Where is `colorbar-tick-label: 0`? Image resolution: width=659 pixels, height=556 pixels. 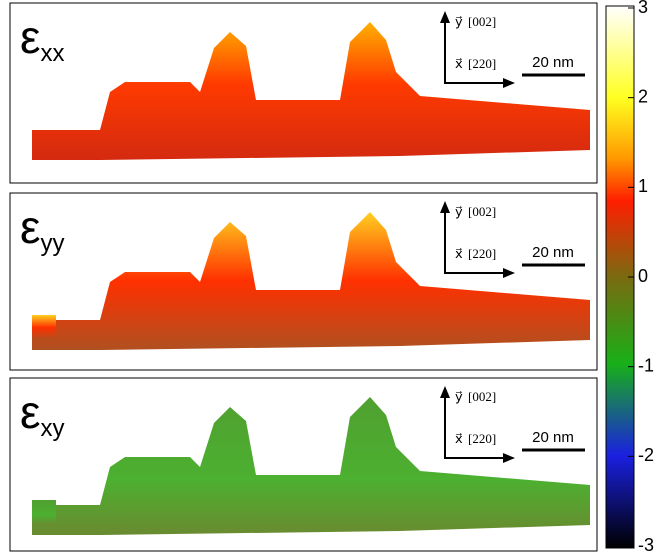 colorbar-tick-label: 0 is located at coordinates (643, 276).